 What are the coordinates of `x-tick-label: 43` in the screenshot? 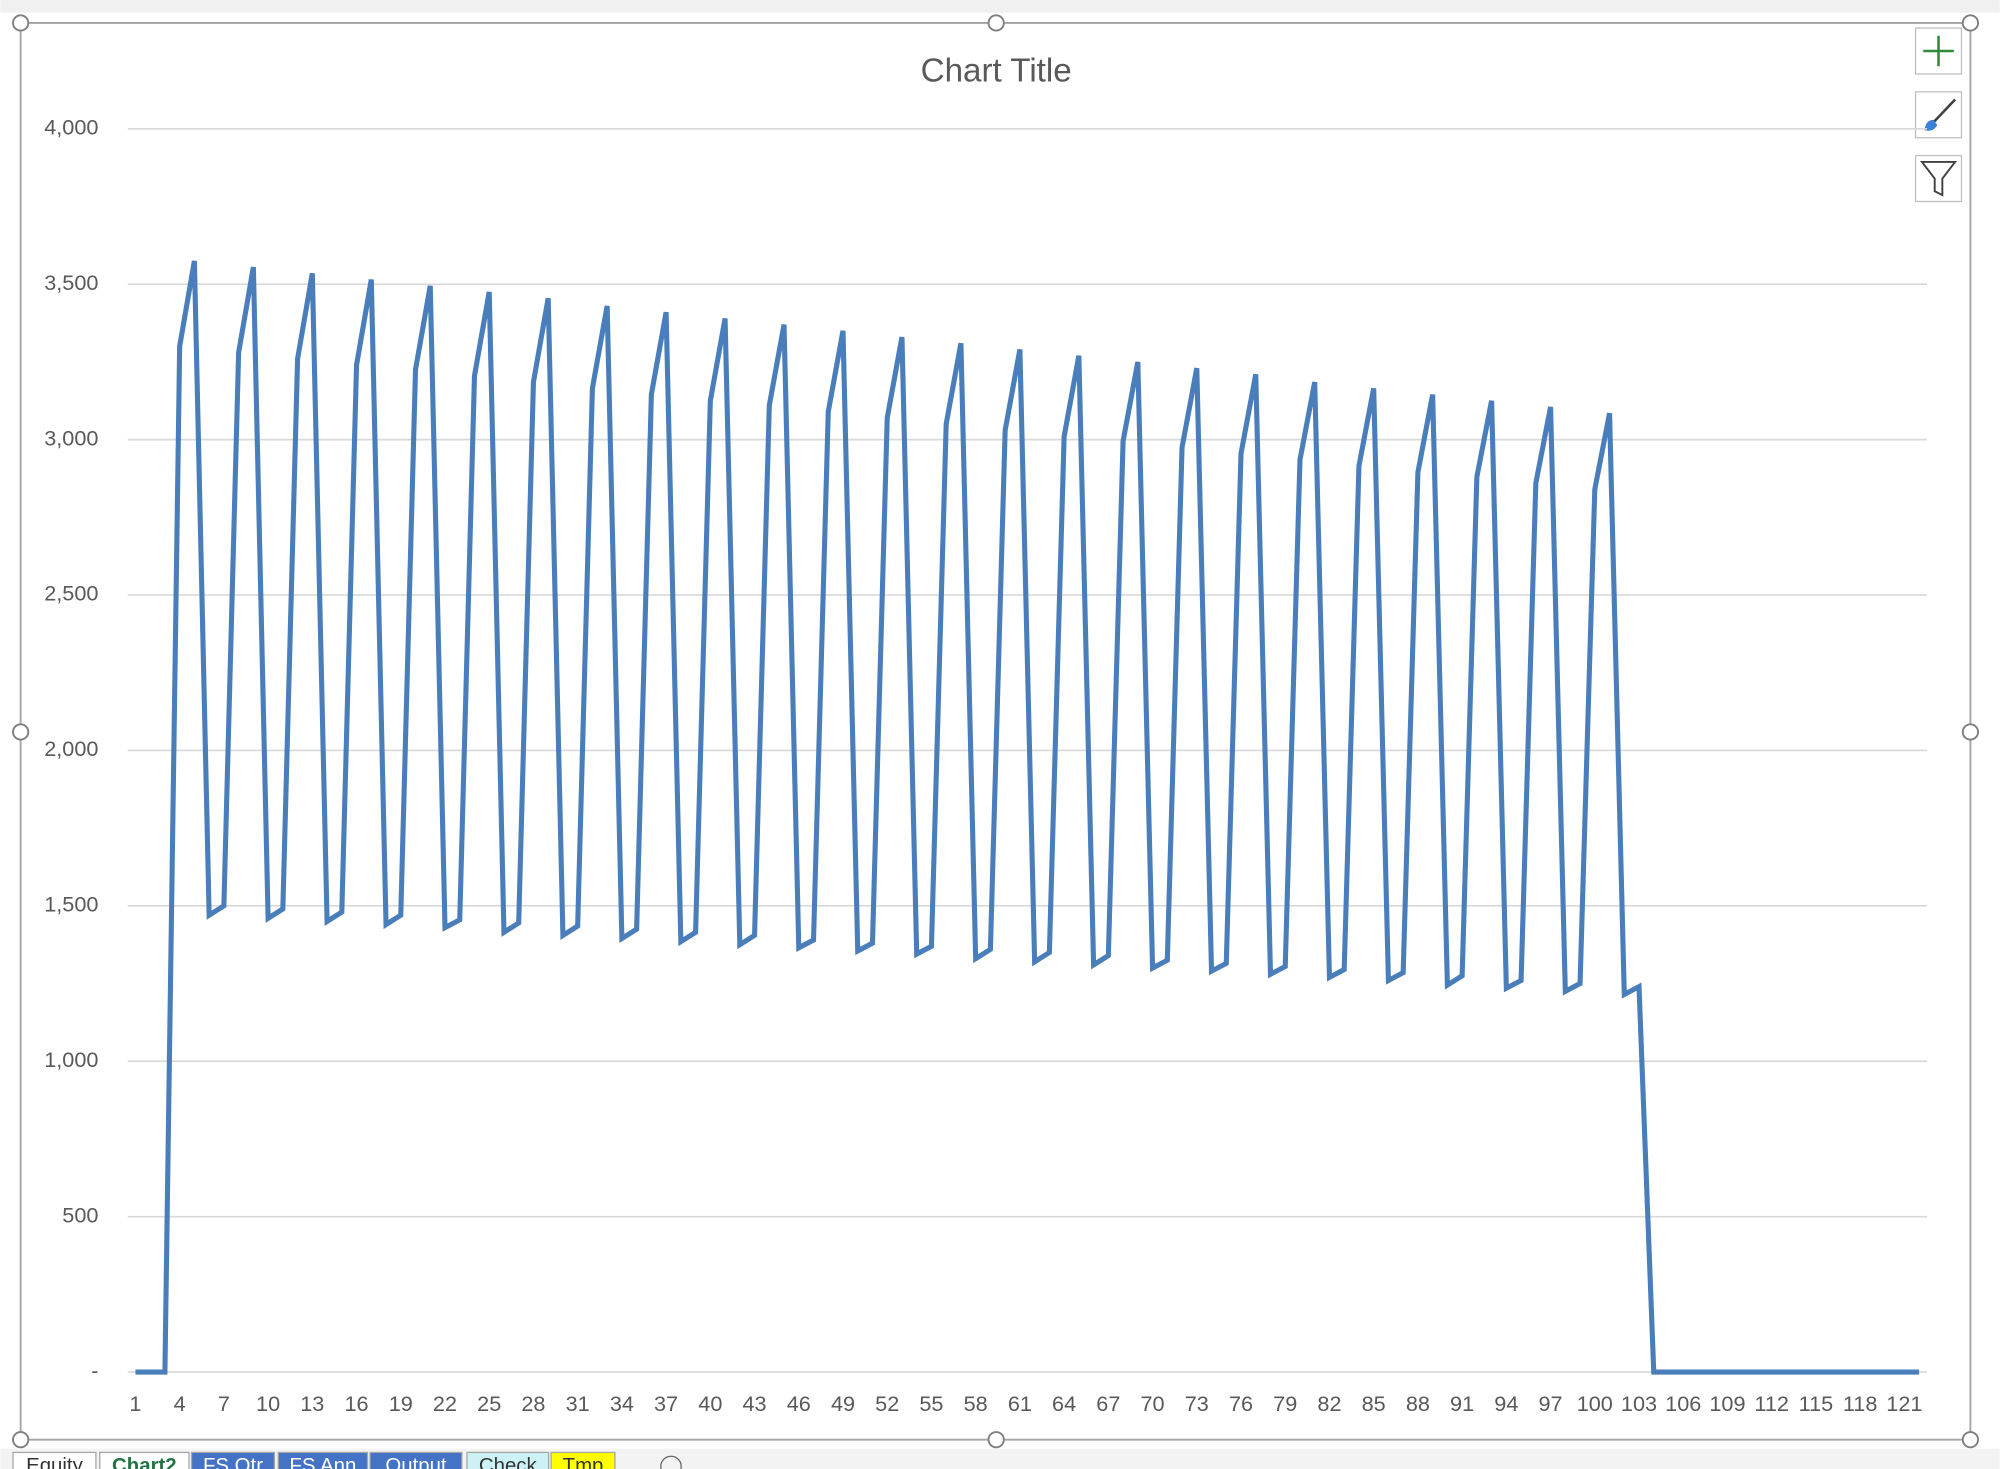 It's located at (755, 1403).